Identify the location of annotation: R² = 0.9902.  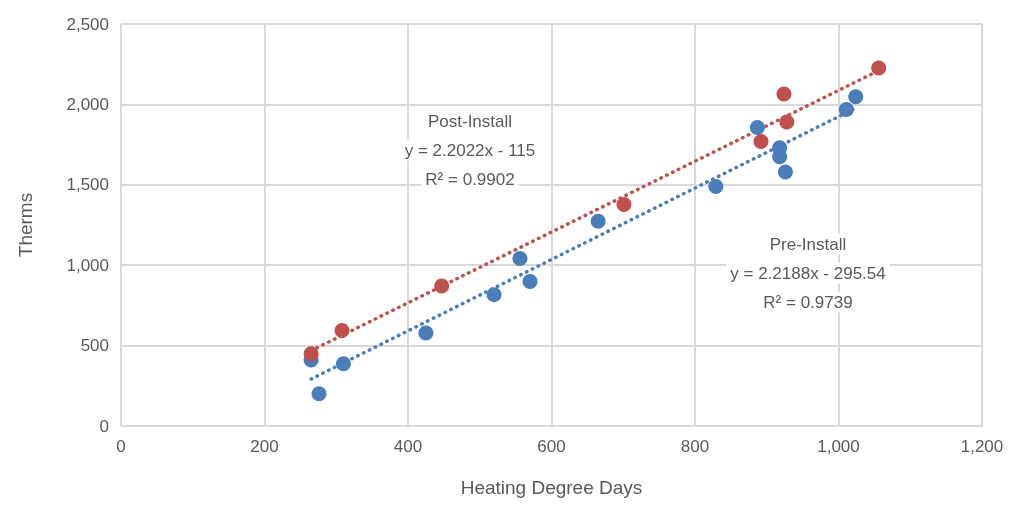
(470, 179).